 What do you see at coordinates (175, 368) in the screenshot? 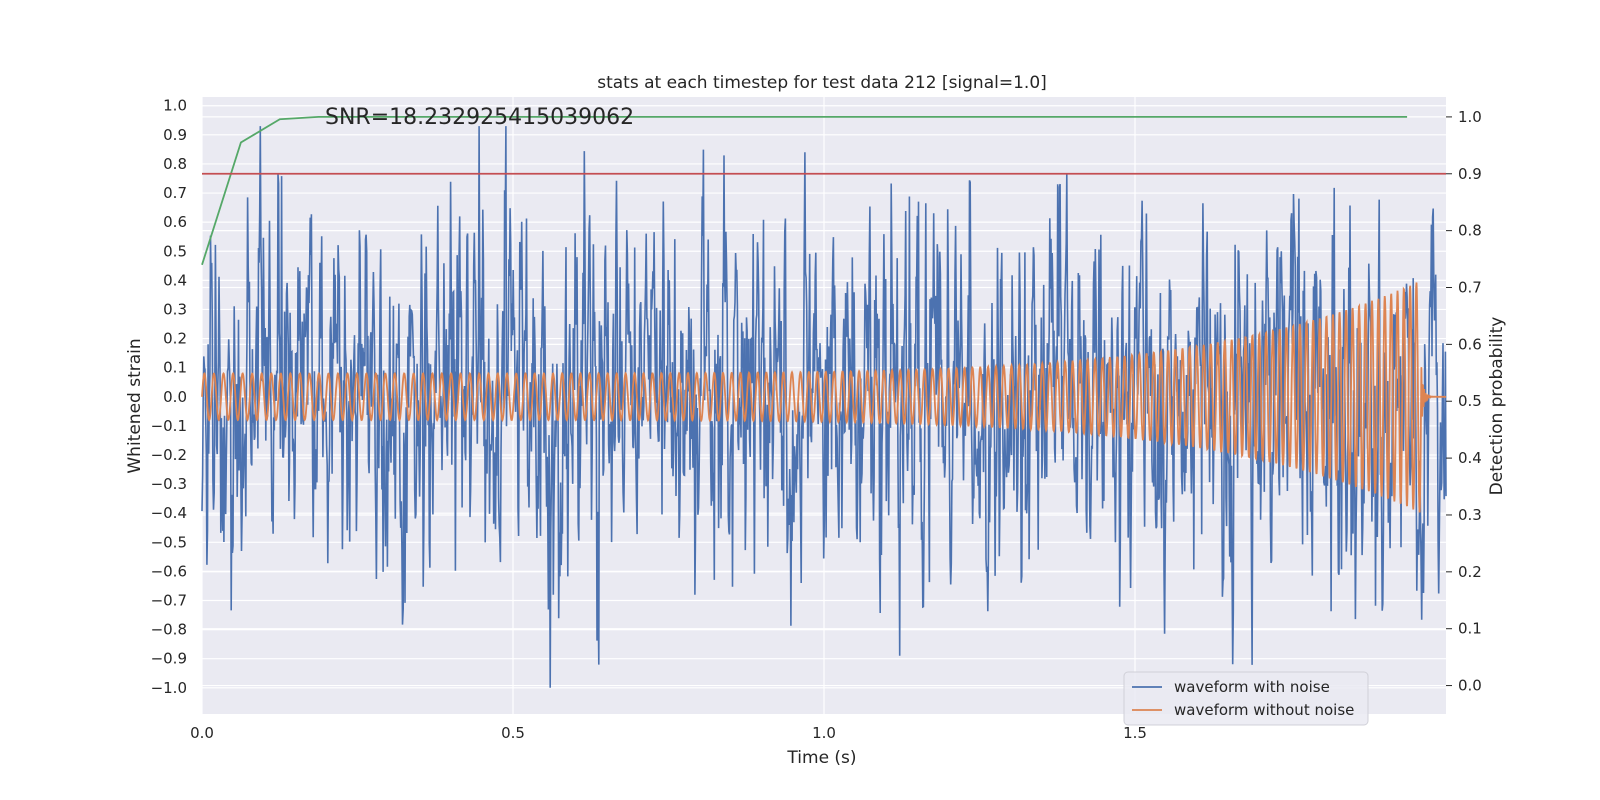
I see `y-tick-label-left-9: 0.1` at bounding box center [175, 368].